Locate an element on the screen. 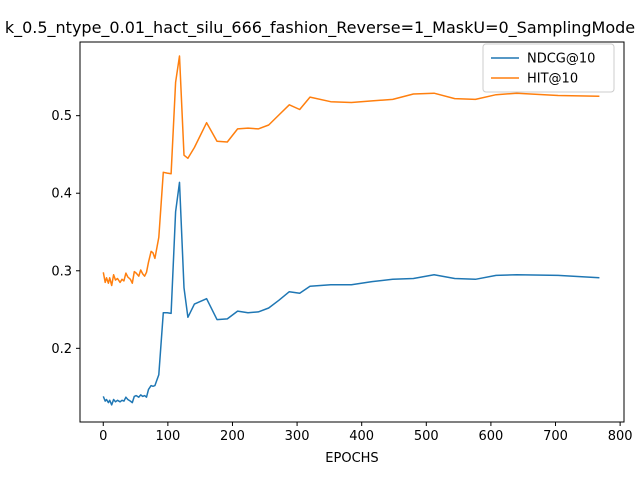  y-tick-label: 0.4 is located at coordinates (61, 194).